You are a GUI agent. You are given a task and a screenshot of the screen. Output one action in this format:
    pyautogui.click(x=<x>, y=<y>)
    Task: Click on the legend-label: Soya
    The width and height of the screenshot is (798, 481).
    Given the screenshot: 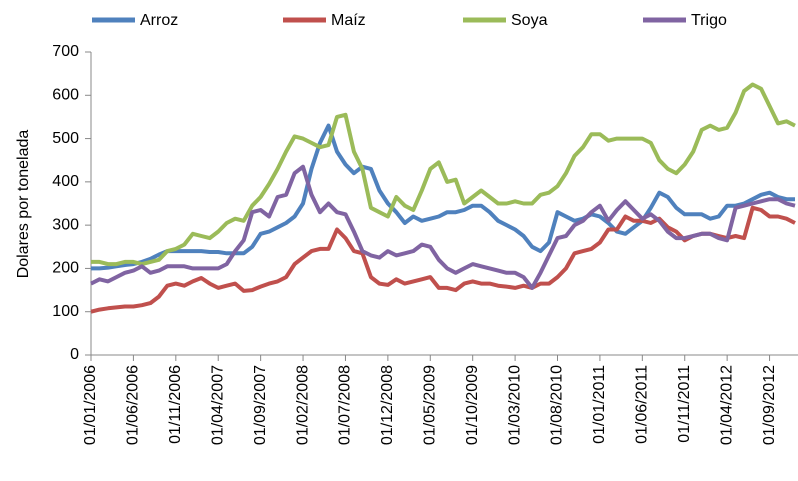 What is the action you would take?
    pyautogui.click(x=529, y=20)
    